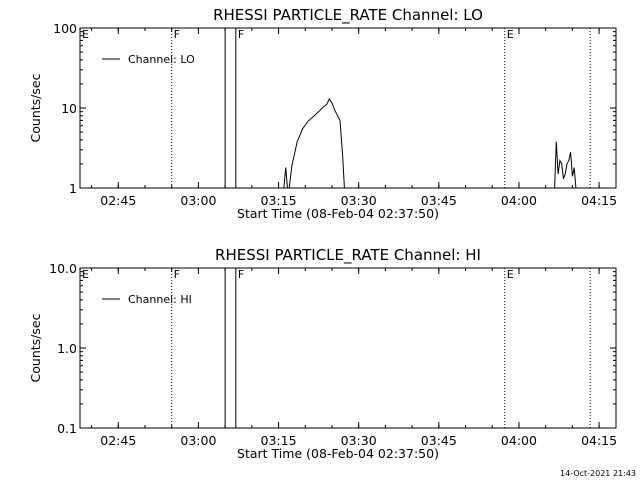 The width and height of the screenshot is (640, 480). I want to click on chart-title: RHESSI PARTICLE_RATE Channel: HI, so click(348, 255).